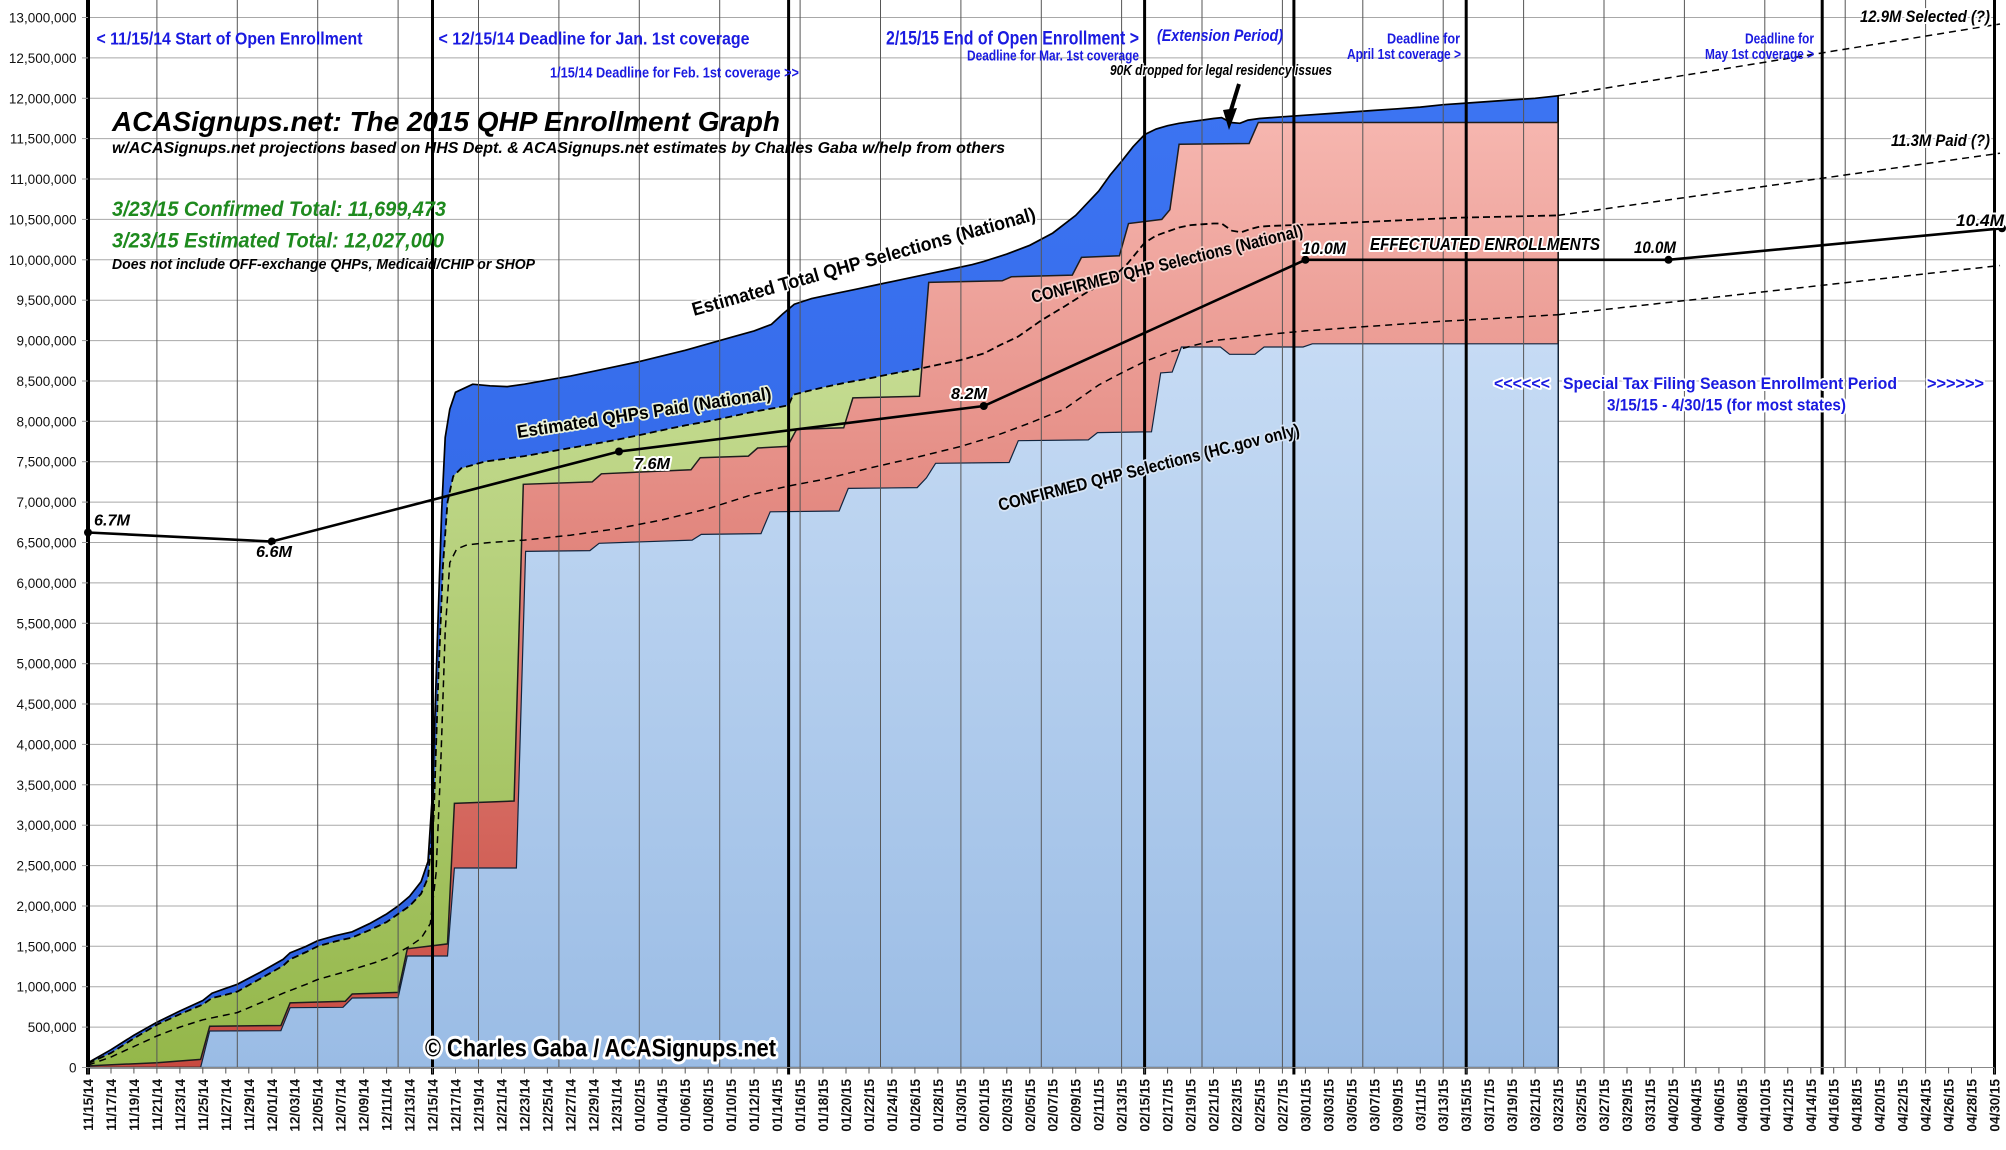  What do you see at coordinates (1742, 1105) in the screenshot?
I see `svg-text: 04/08/15` at bounding box center [1742, 1105].